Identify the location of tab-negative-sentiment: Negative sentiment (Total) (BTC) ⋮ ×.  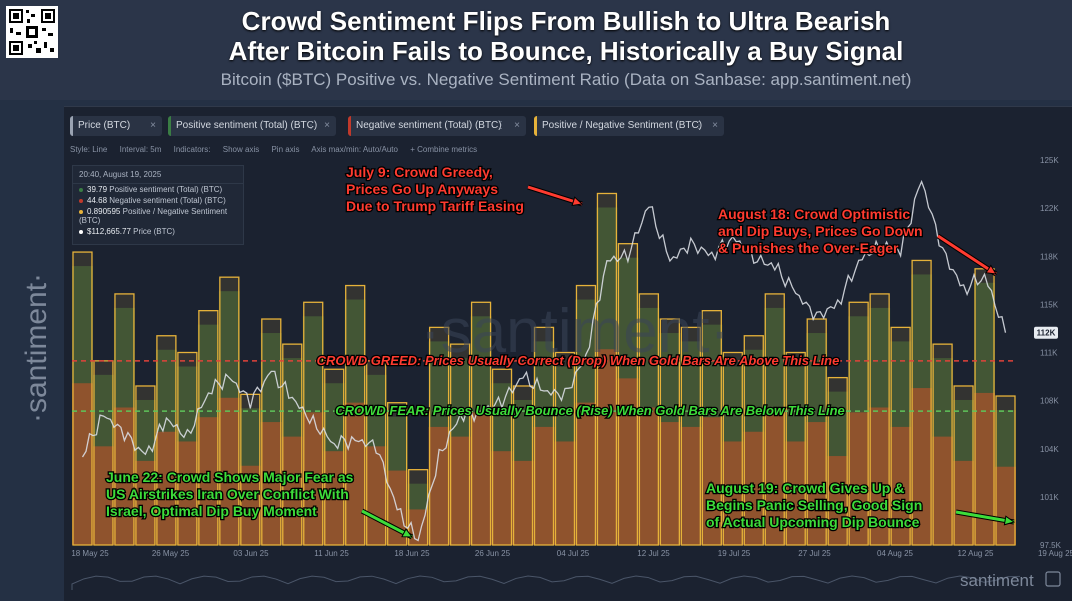
(437, 126).